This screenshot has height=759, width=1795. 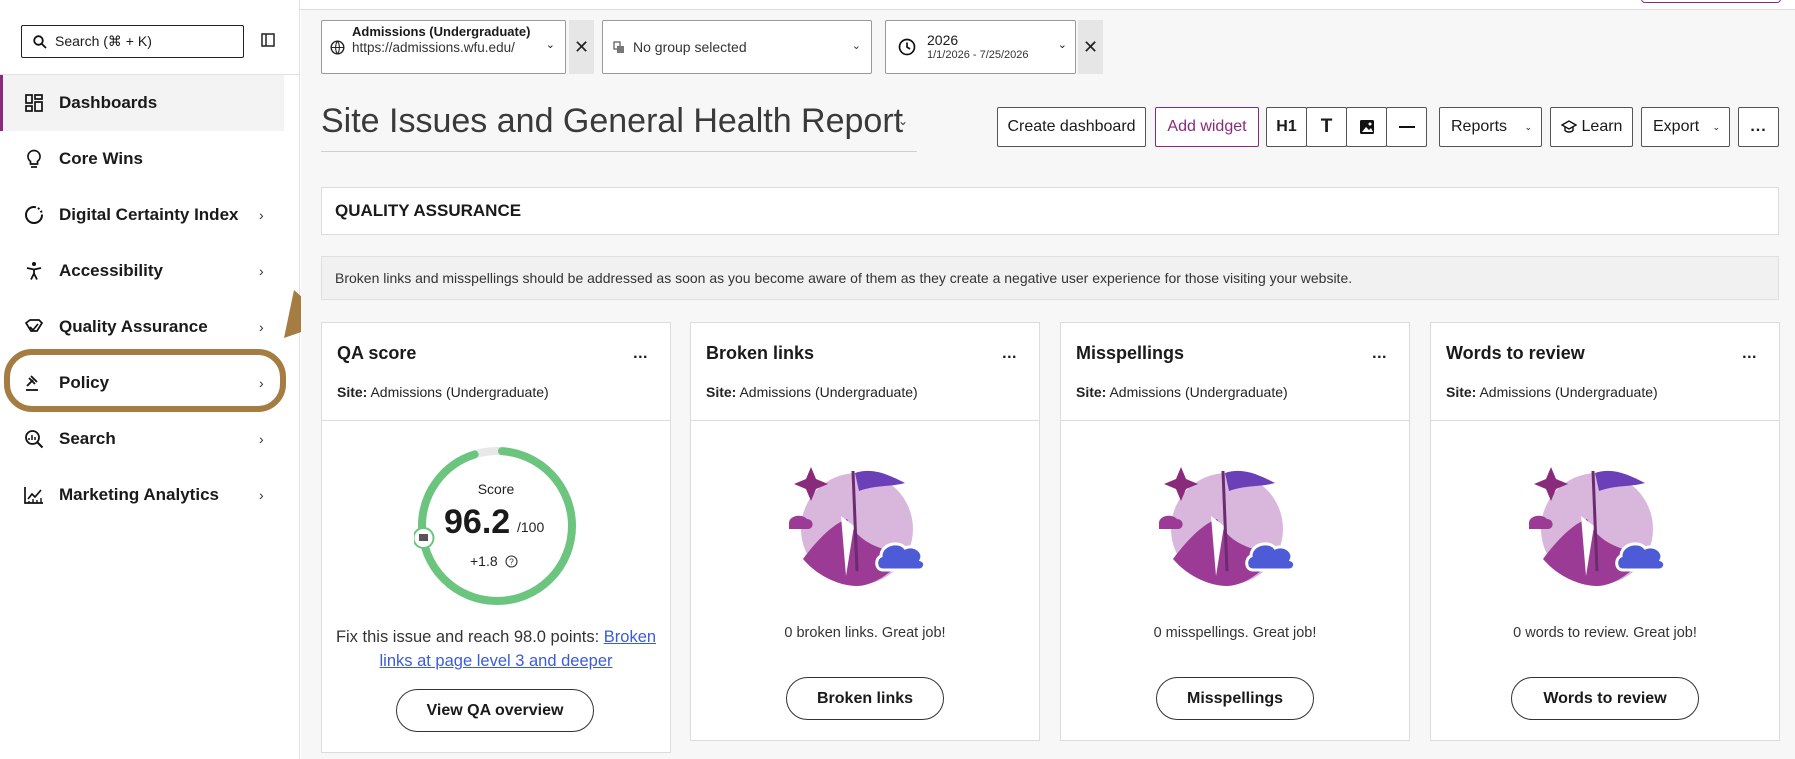 What do you see at coordinates (484, 561) in the screenshot?
I see `score-delta-value: +1.8` at bounding box center [484, 561].